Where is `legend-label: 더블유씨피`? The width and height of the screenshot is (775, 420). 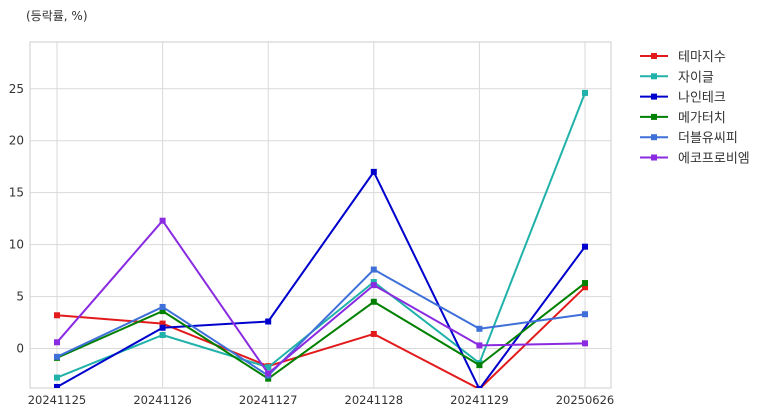 legend-label: 더블유씨피 is located at coordinates (708, 138).